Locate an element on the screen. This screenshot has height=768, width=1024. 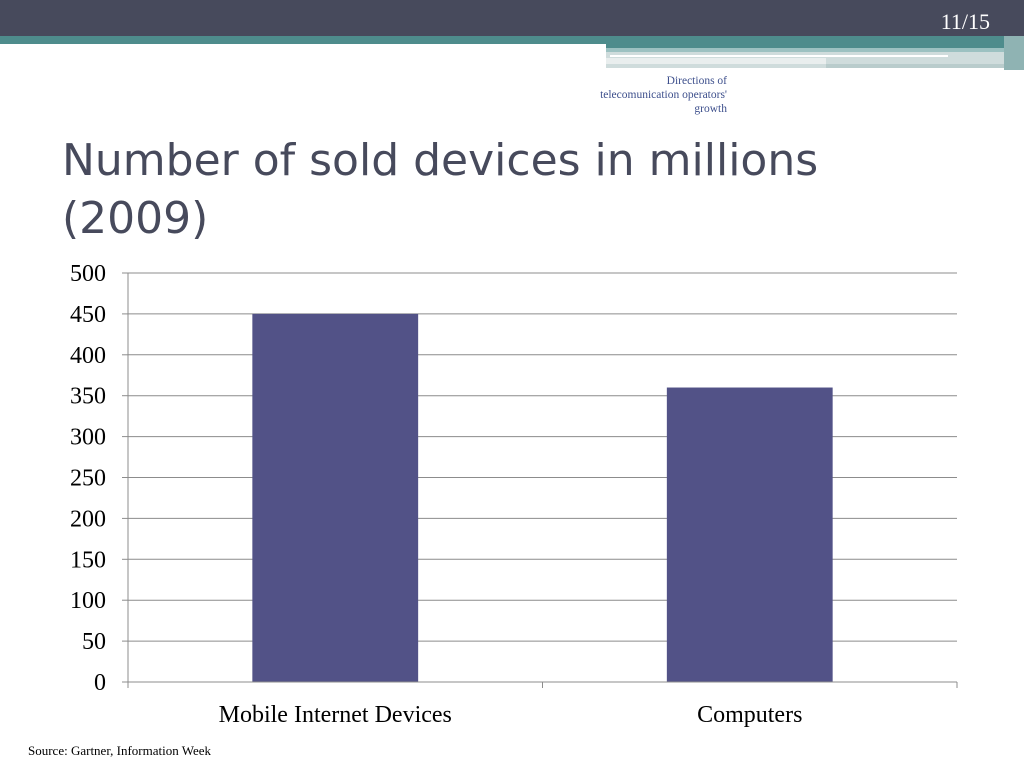
y-tick-label: 500 is located at coordinates (88, 274).